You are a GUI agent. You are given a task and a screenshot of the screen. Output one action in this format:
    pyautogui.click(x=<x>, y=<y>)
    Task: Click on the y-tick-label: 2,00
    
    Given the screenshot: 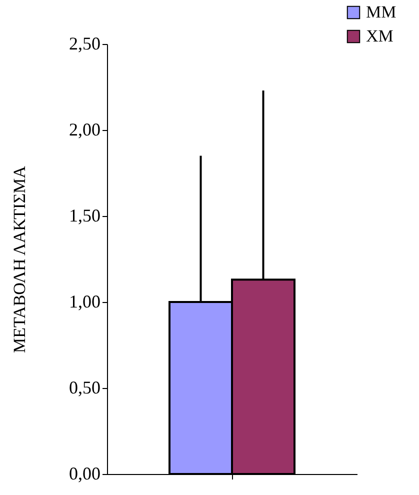 What is the action you would take?
    pyautogui.click(x=84, y=130)
    